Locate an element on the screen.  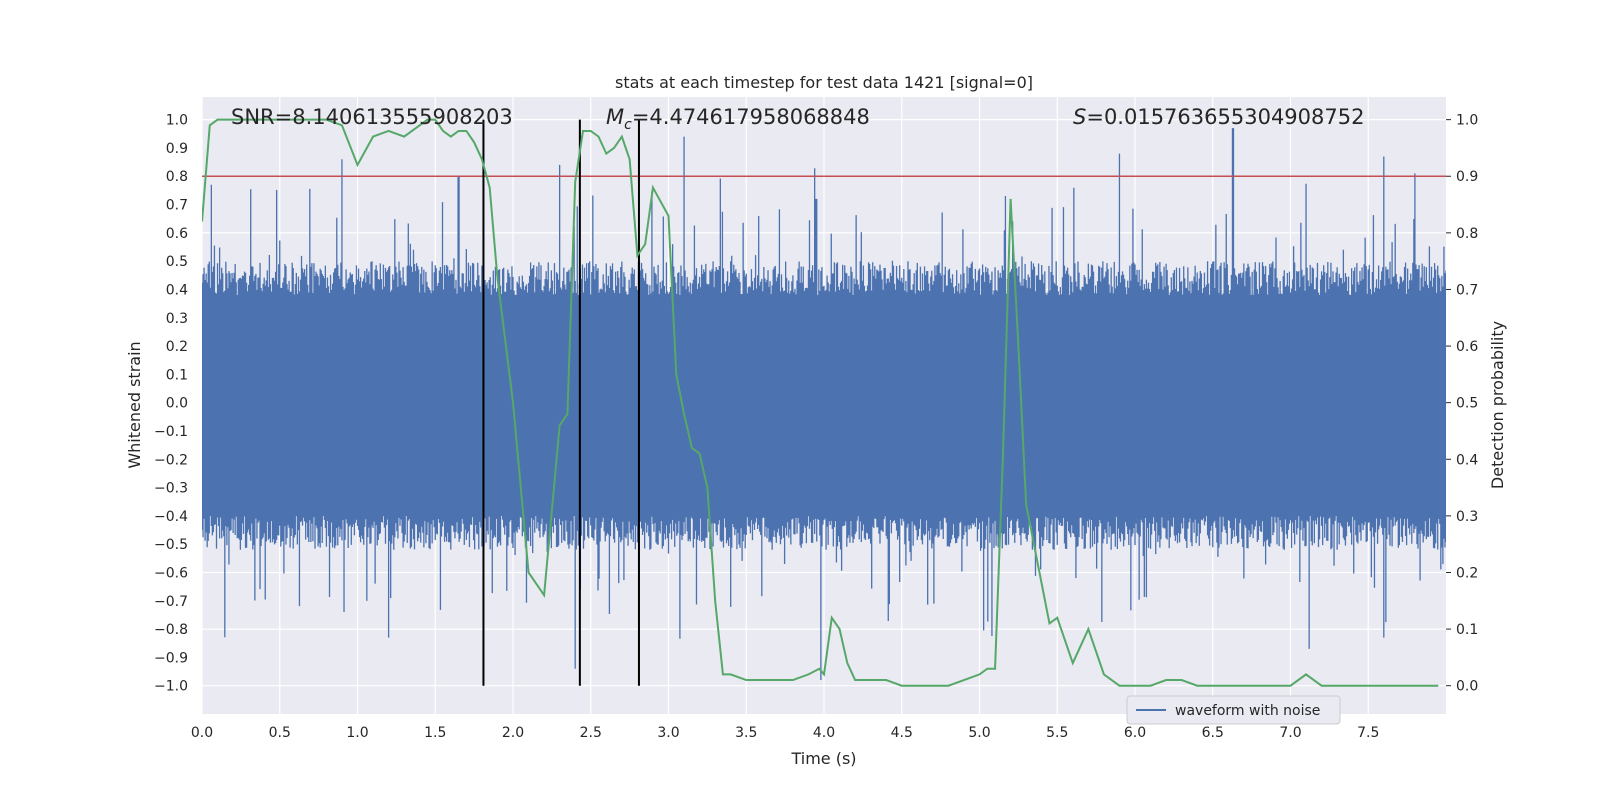
x-tick-label: 6.0 is located at coordinates (1135, 733).